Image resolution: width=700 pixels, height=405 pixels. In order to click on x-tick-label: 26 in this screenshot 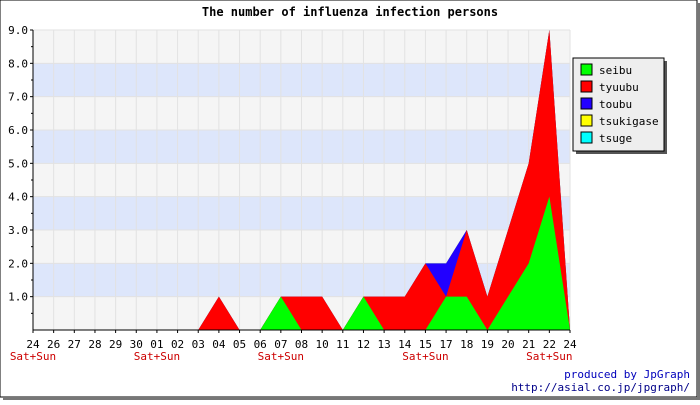, I will do `click(53, 344)`.